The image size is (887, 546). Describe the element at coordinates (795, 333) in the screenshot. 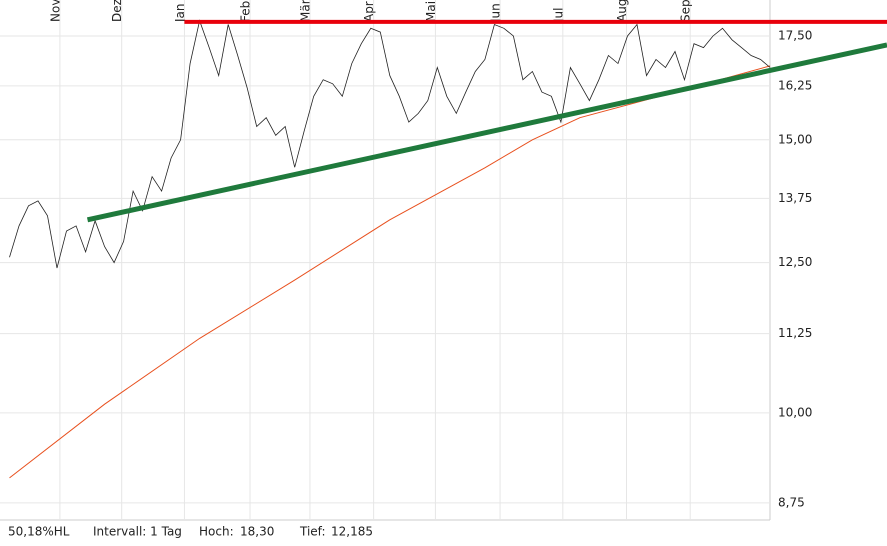

I see `y-tick-label: 11,25` at that location.